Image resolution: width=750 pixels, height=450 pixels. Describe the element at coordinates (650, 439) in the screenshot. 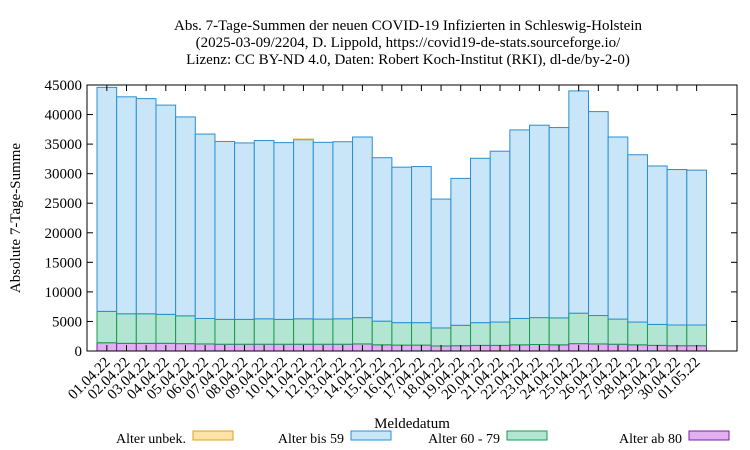

I see `legend-label: Alter ab 80` at that location.